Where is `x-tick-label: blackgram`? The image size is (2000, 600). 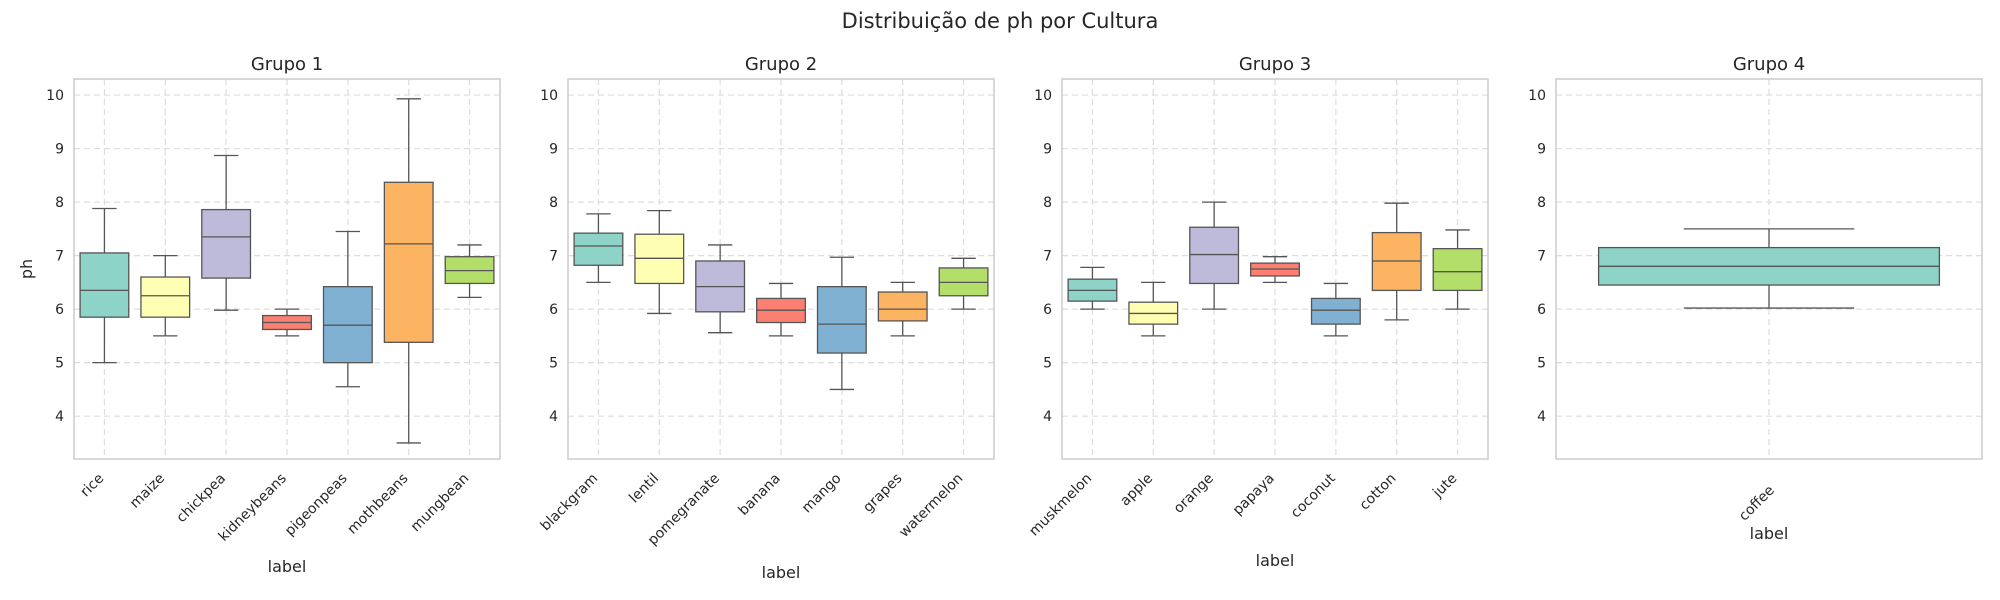
x-tick-label: blackgram is located at coordinates (570, 503).